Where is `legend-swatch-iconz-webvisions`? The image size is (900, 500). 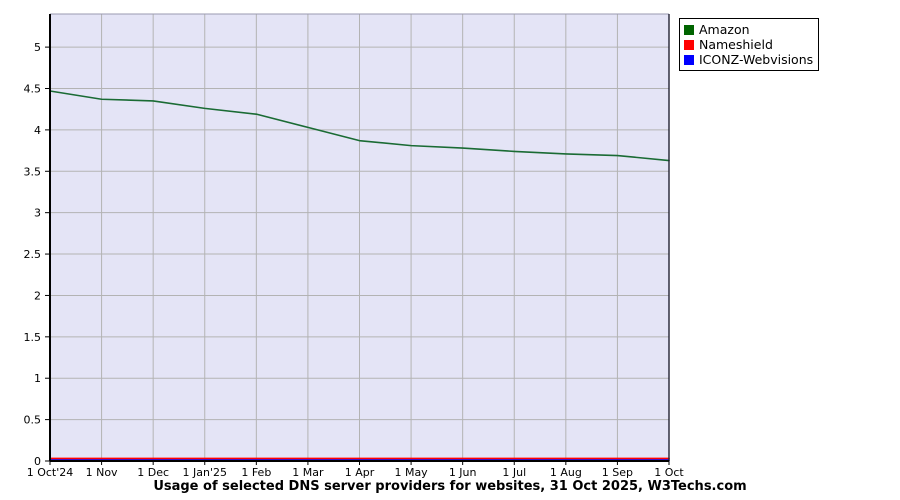 legend-swatch-iconz-webvisions is located at coordinates (689, 59).